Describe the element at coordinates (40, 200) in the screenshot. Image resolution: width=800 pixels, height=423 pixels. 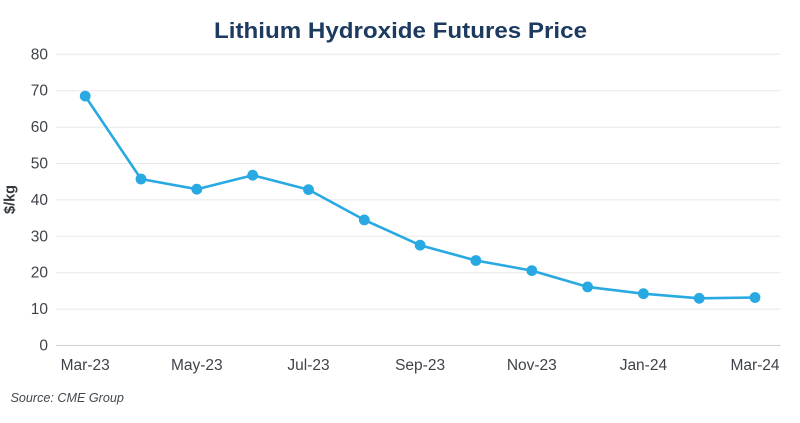
I see `svg-text: 40` at that location.